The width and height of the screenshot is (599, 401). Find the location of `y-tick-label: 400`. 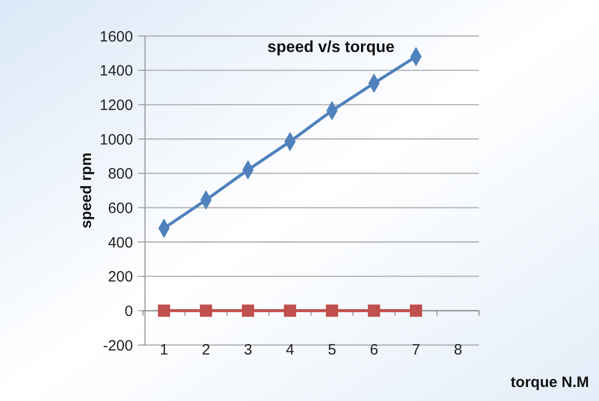

y-tick-label: 400 is located at coordinates (120, 243).